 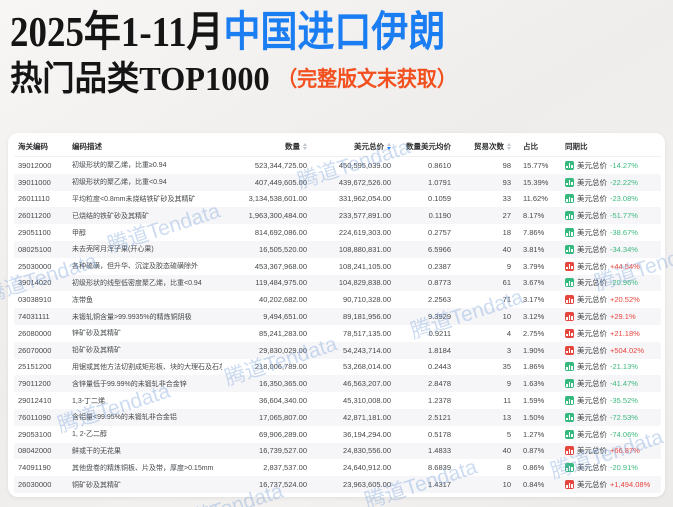 What do you see at coordinates (439, 266) in the screenshot?
I see `avg-unit-price-cell: 0.2387` at bounding box center [439, 266].